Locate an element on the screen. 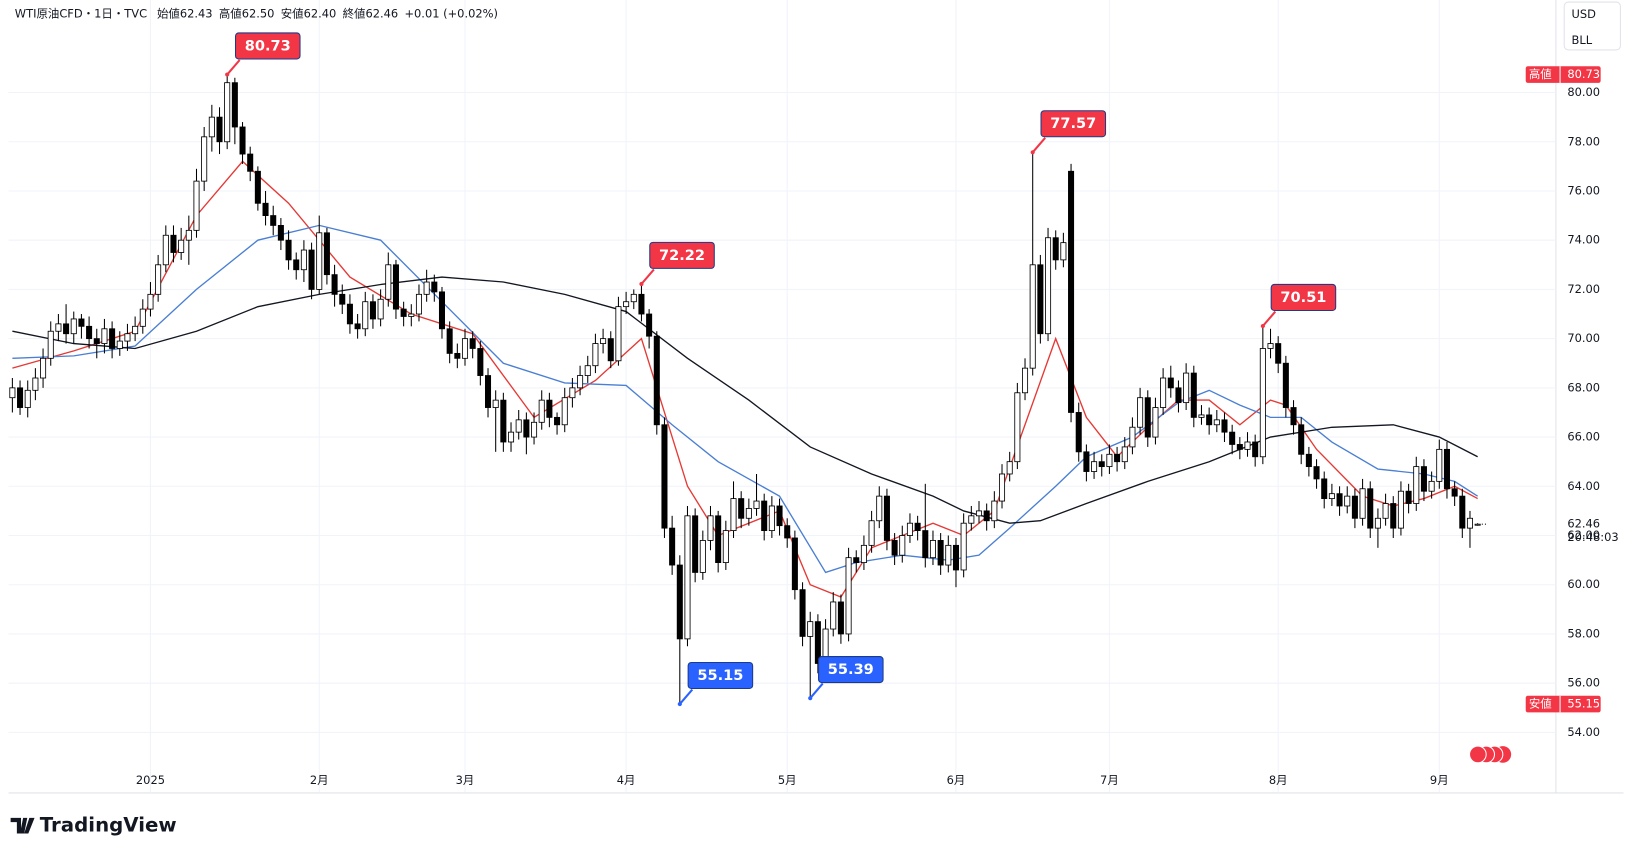  field-label: 始値 is located at coordinates (168, 13).